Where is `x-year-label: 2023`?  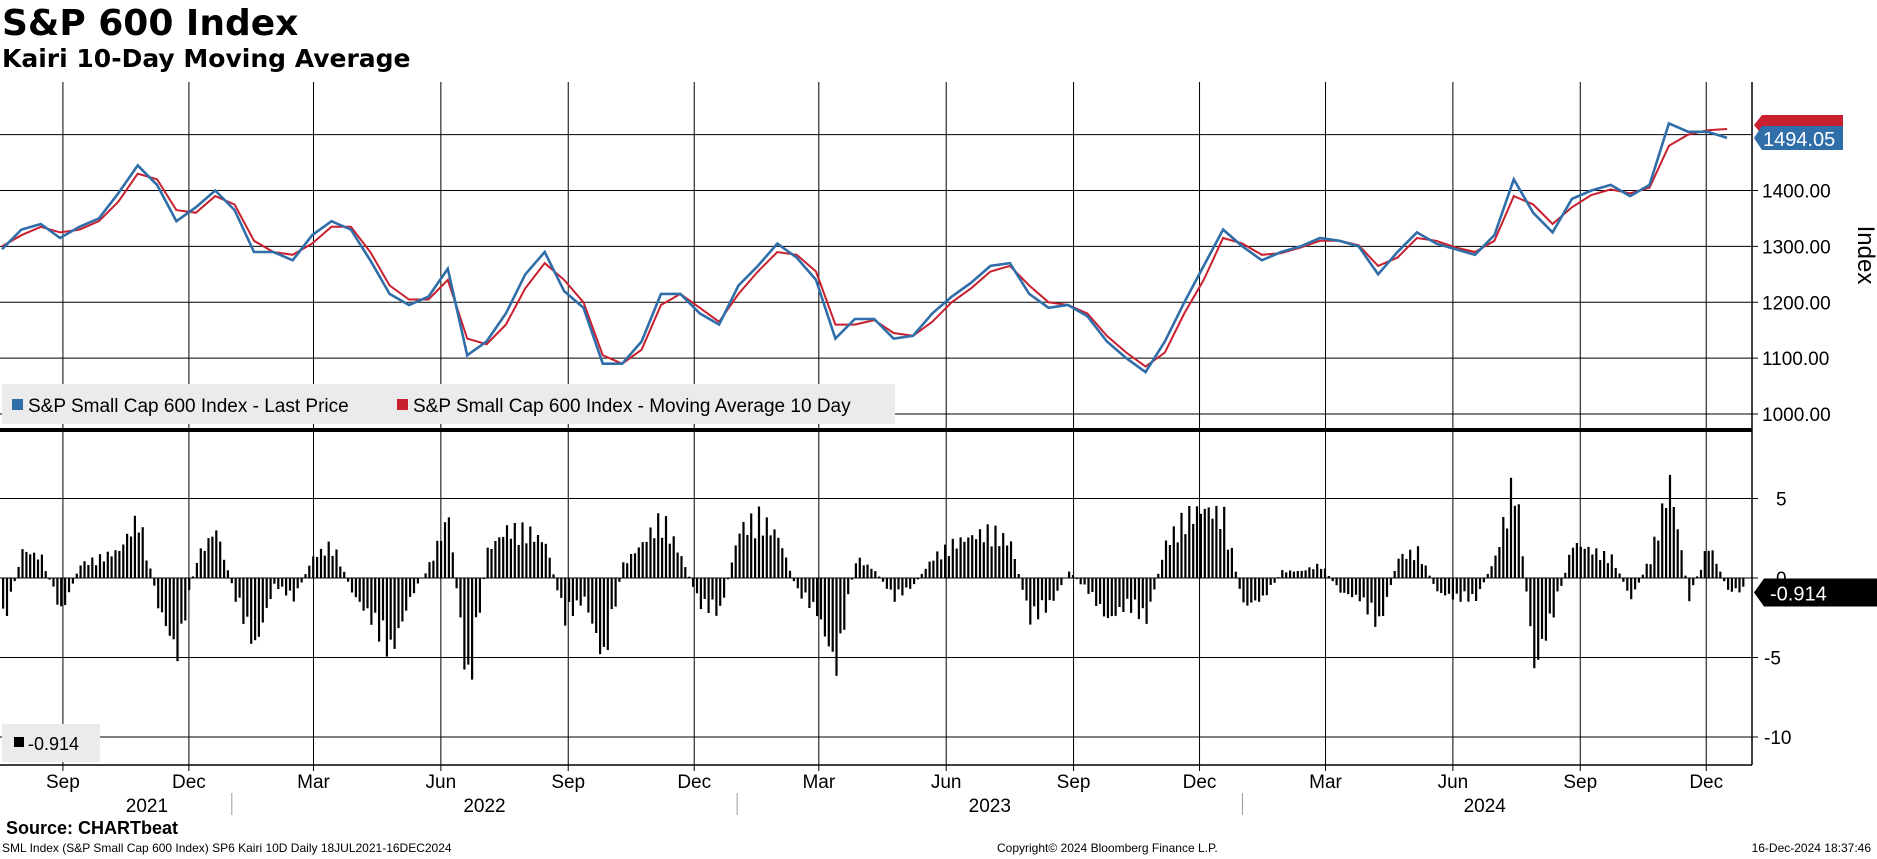
x-year-label: 2023 is located at coordinates (990, 806).